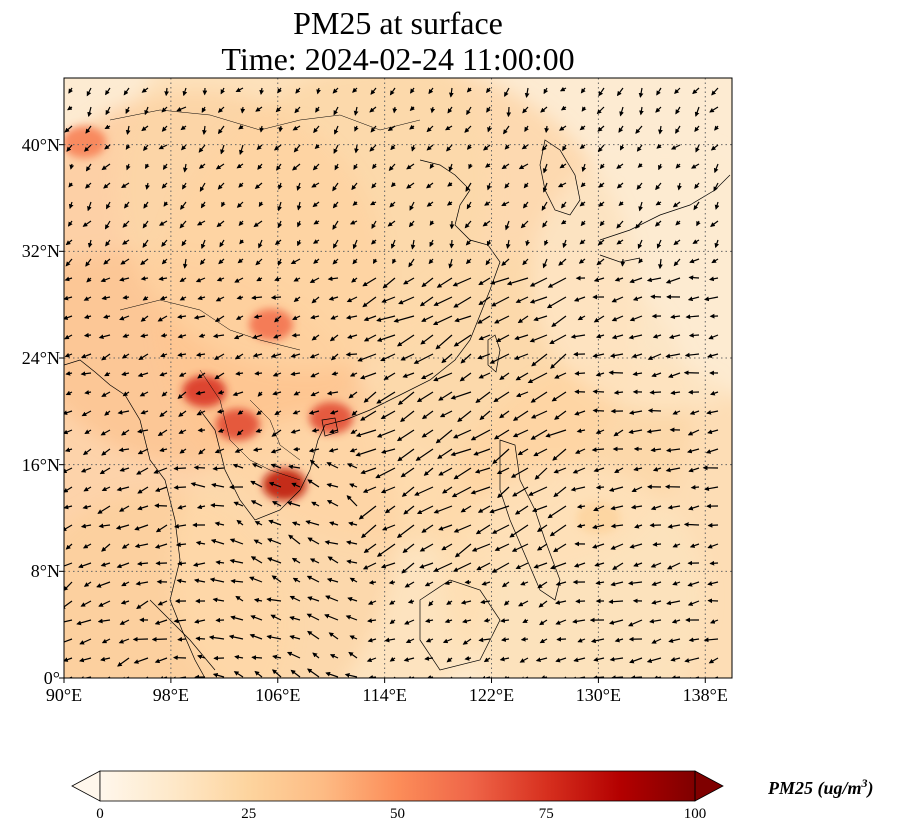 The image size is (905, 836). What do you see at coordinates (51, 678) in the screenshot?
I see `lat-tick-label: 0°` at bounding box center [51, 678].